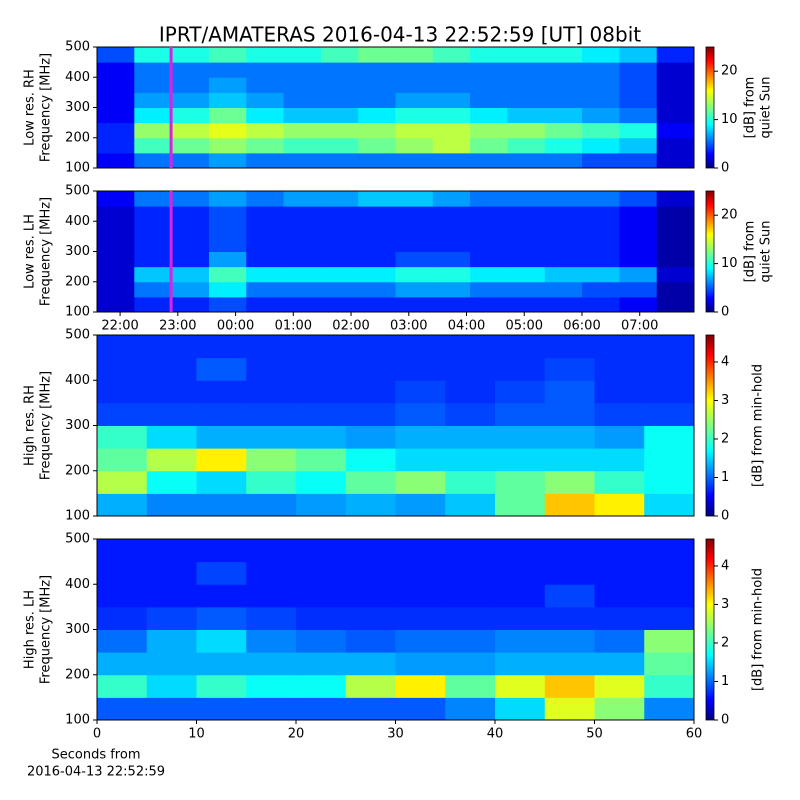  What do you see at coordinates (77, 251) in the screenshot?
I see `y-tick-label: 300` at bounding box center [77, 251].